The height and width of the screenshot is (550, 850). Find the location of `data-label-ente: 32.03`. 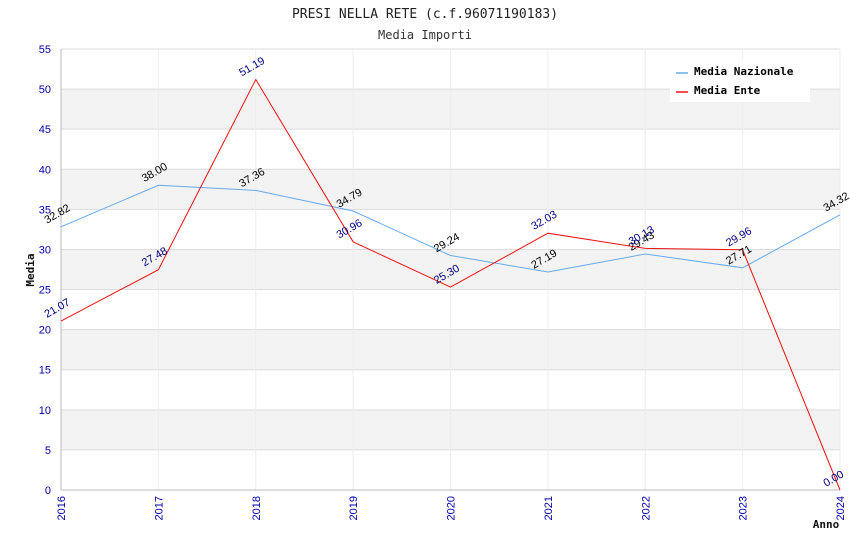

data-label-ente: 32.03 is located at coordinates (544, 221).